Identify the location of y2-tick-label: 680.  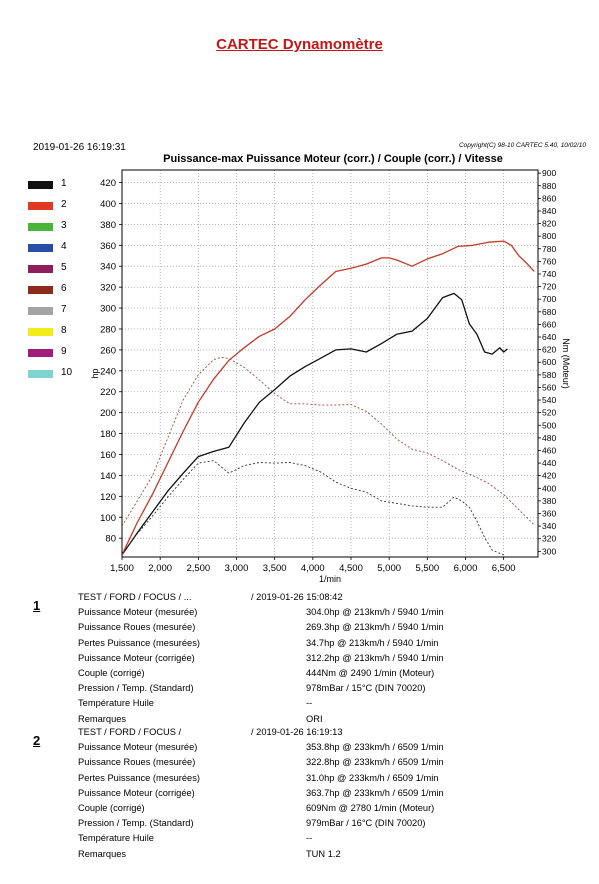
(549, 312).